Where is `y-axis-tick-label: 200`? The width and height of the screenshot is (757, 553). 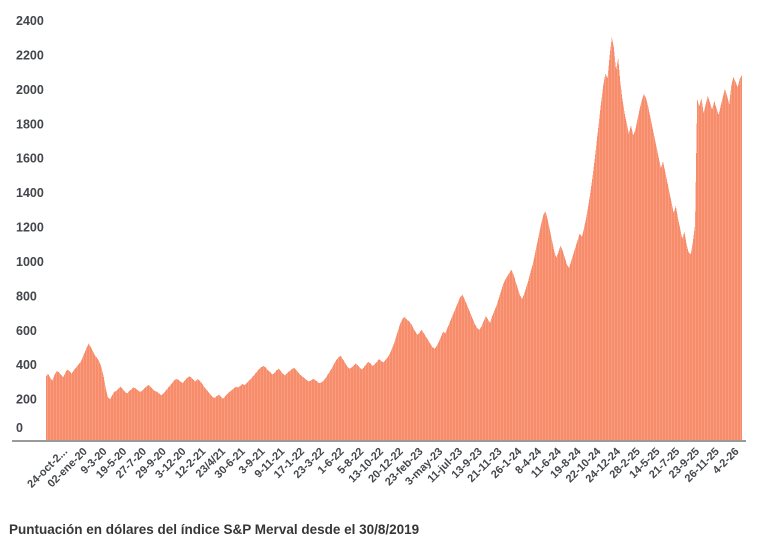
y-axis-tick-label: 200 is located at coordinates (26, 400).